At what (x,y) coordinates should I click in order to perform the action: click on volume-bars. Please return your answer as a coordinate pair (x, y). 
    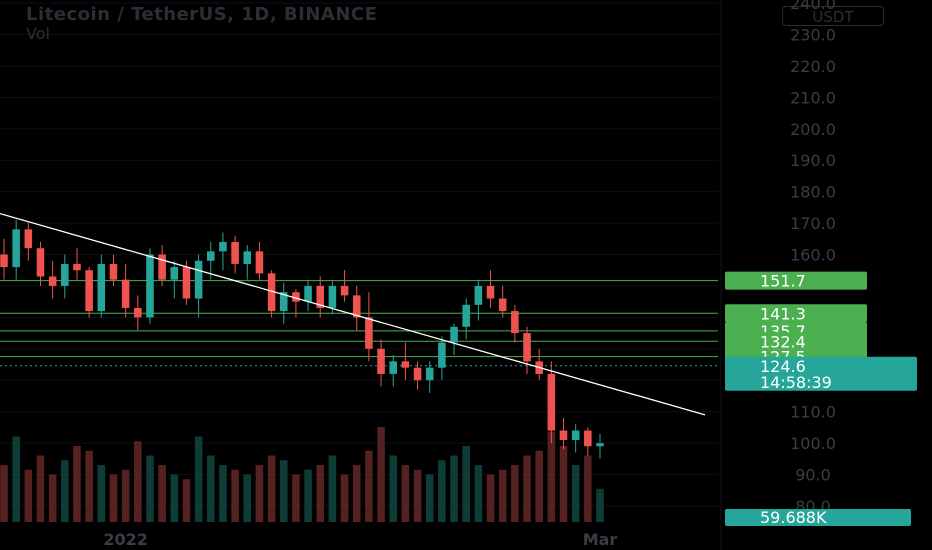
    Looking at the image, I should click on (302, 474).